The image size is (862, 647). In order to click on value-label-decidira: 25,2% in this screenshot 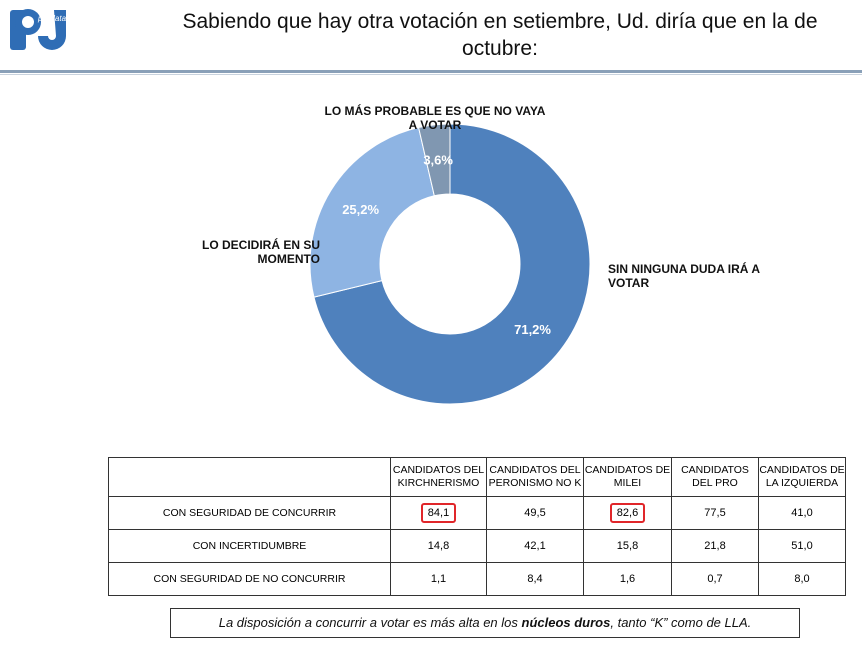, I will do `click(360, 209)`.